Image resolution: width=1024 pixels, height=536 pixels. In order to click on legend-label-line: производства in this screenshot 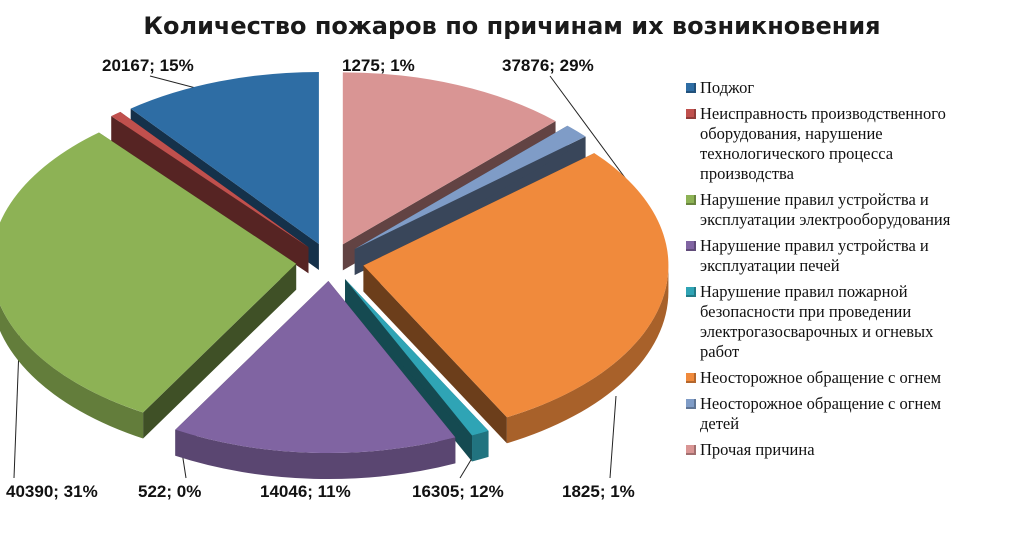, I will do `click(747, 173)`.